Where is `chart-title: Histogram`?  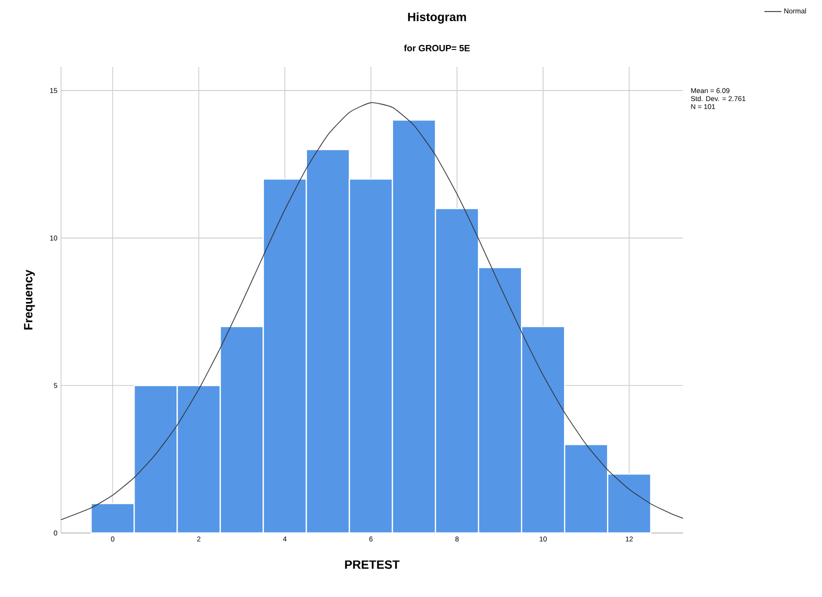
chart-title: Histogram is located at coordinates (437, 18).